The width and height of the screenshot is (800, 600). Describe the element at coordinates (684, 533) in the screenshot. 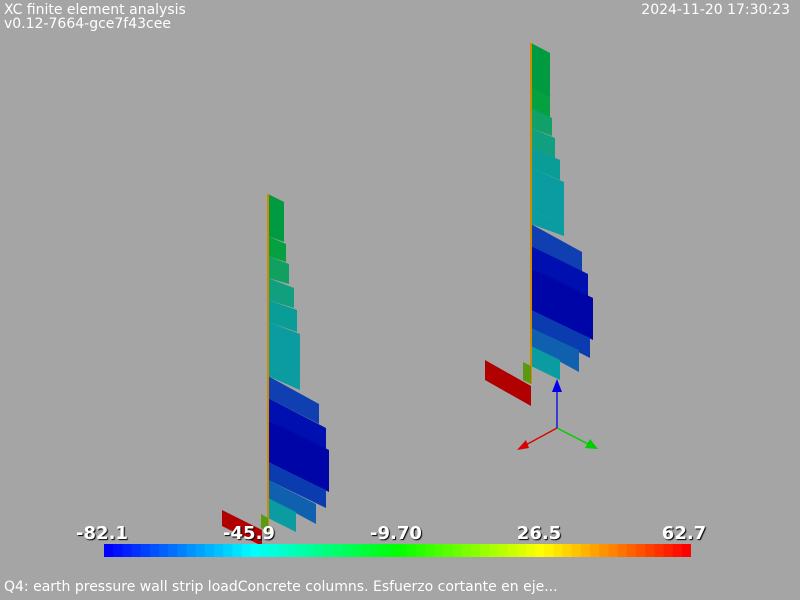

I see `scalar-bar-tick-label: 62.7` at that location.